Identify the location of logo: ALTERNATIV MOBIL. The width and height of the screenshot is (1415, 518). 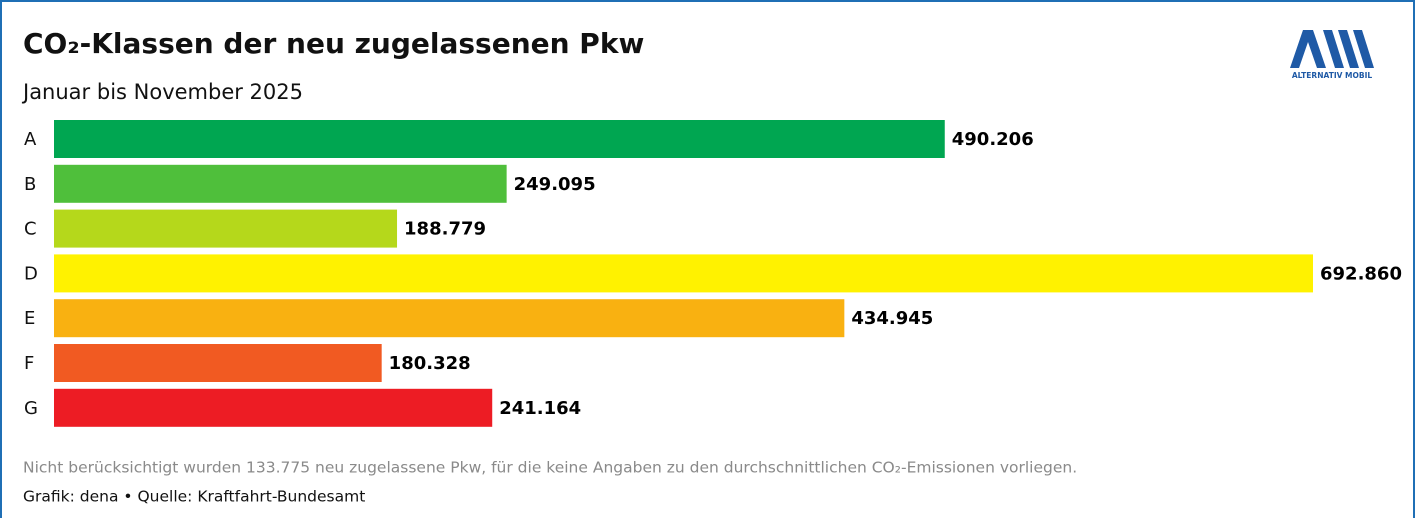
(1332, 55).